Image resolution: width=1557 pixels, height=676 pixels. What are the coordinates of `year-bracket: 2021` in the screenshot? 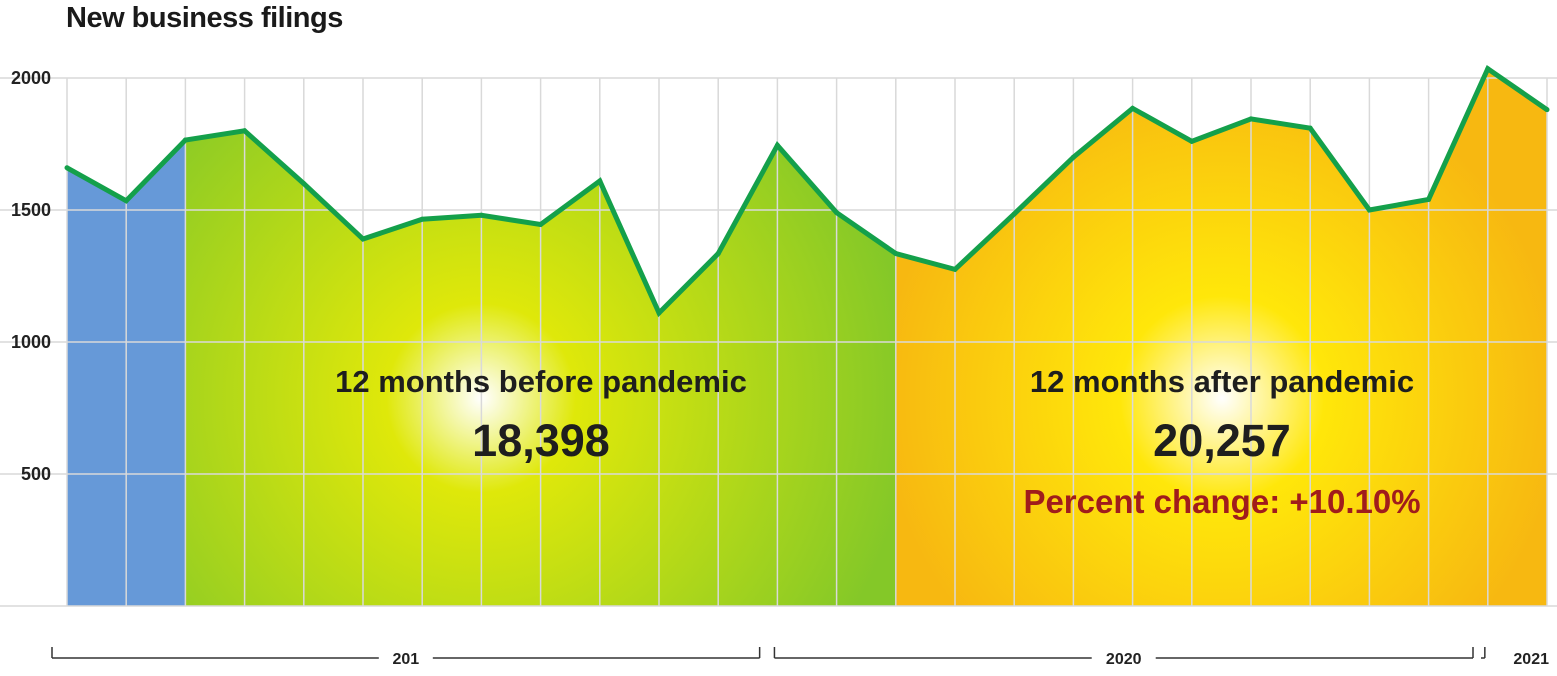 It's located at (1515, 657).